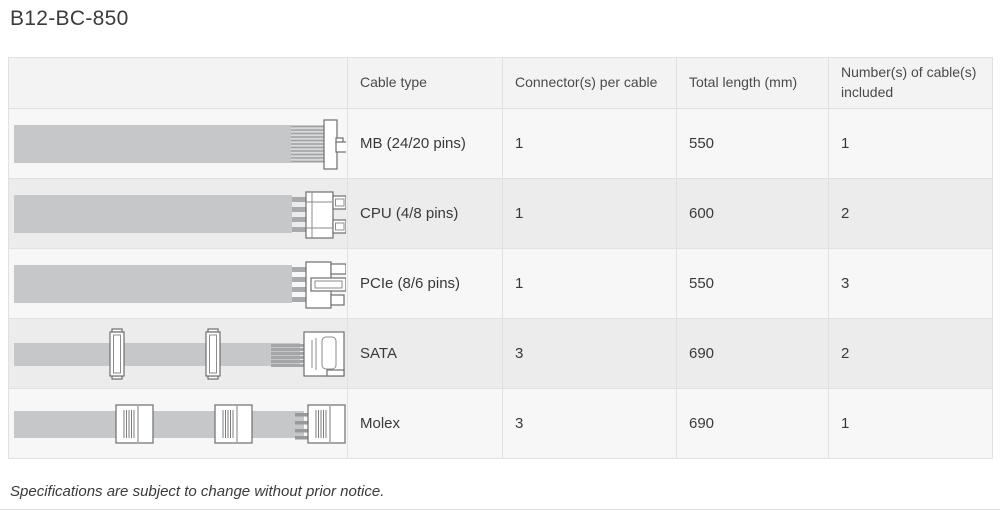  I want to click on cell-total-length: 600, so click(752, 213).